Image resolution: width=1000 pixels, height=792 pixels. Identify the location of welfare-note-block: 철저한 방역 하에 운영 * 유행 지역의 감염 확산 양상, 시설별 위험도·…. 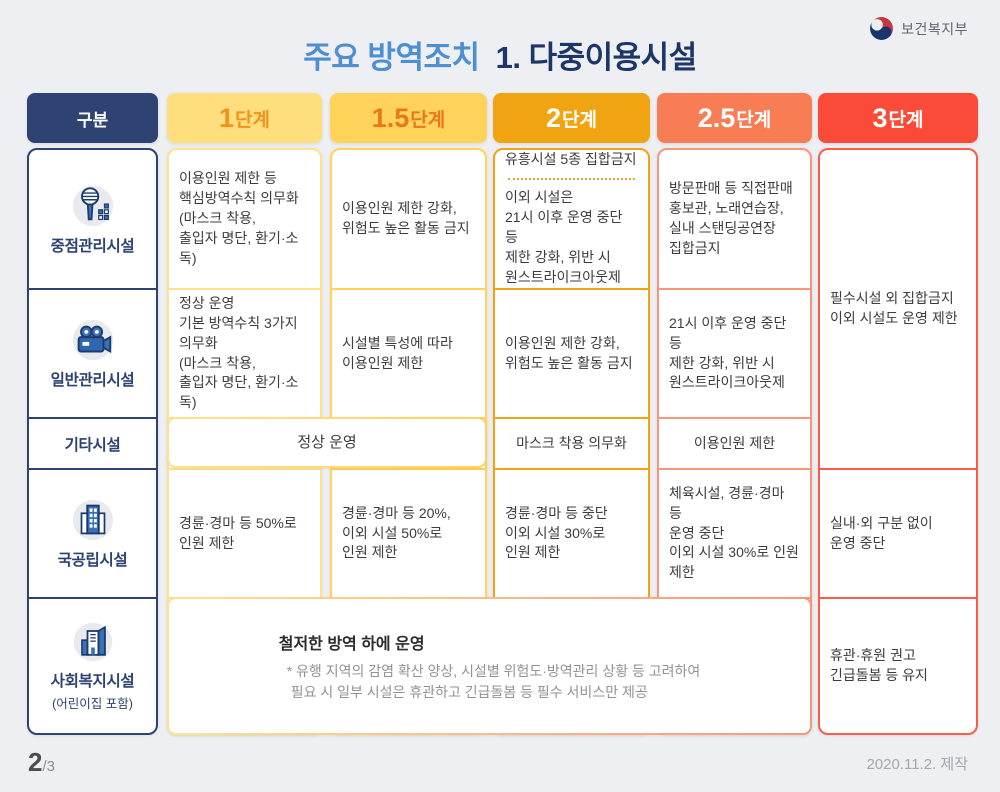
(490, 666).